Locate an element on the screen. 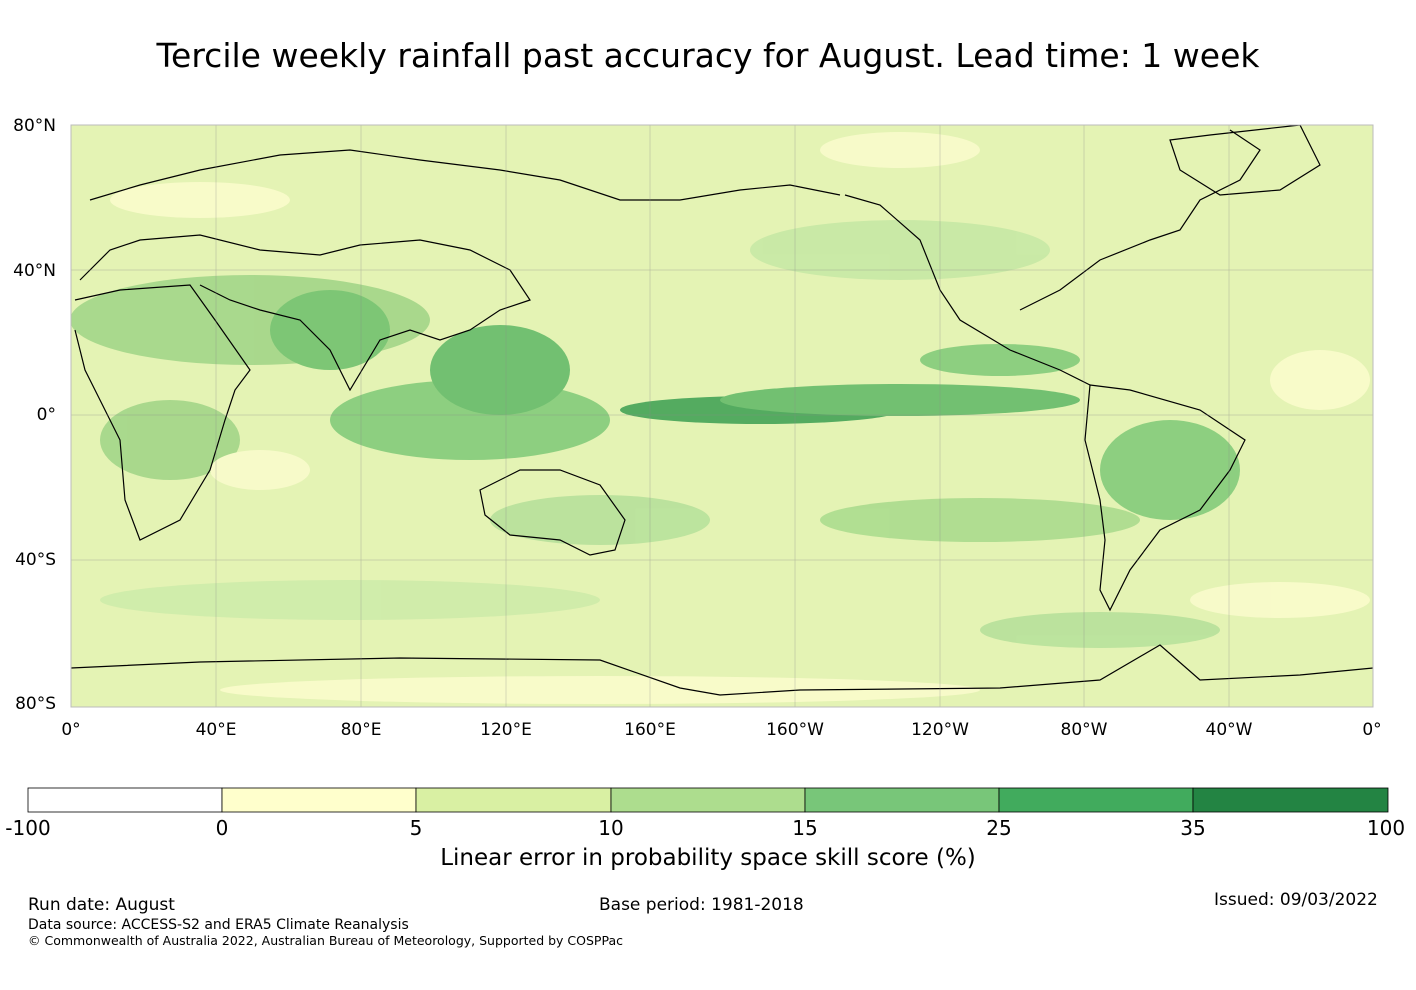  lat-label-equator: 0° is located at coordinates (46, 415).